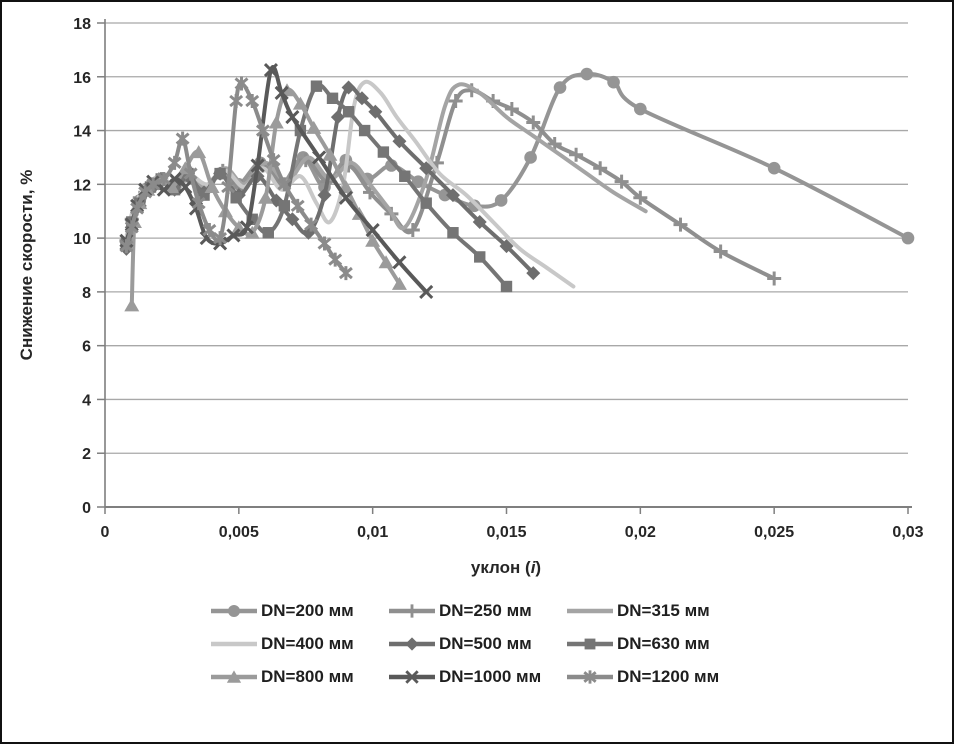  What do you see at coordinates (372, 532) in the screenshot?
I see `x-tick-label: 0,01` at bounding box center [372, 532].